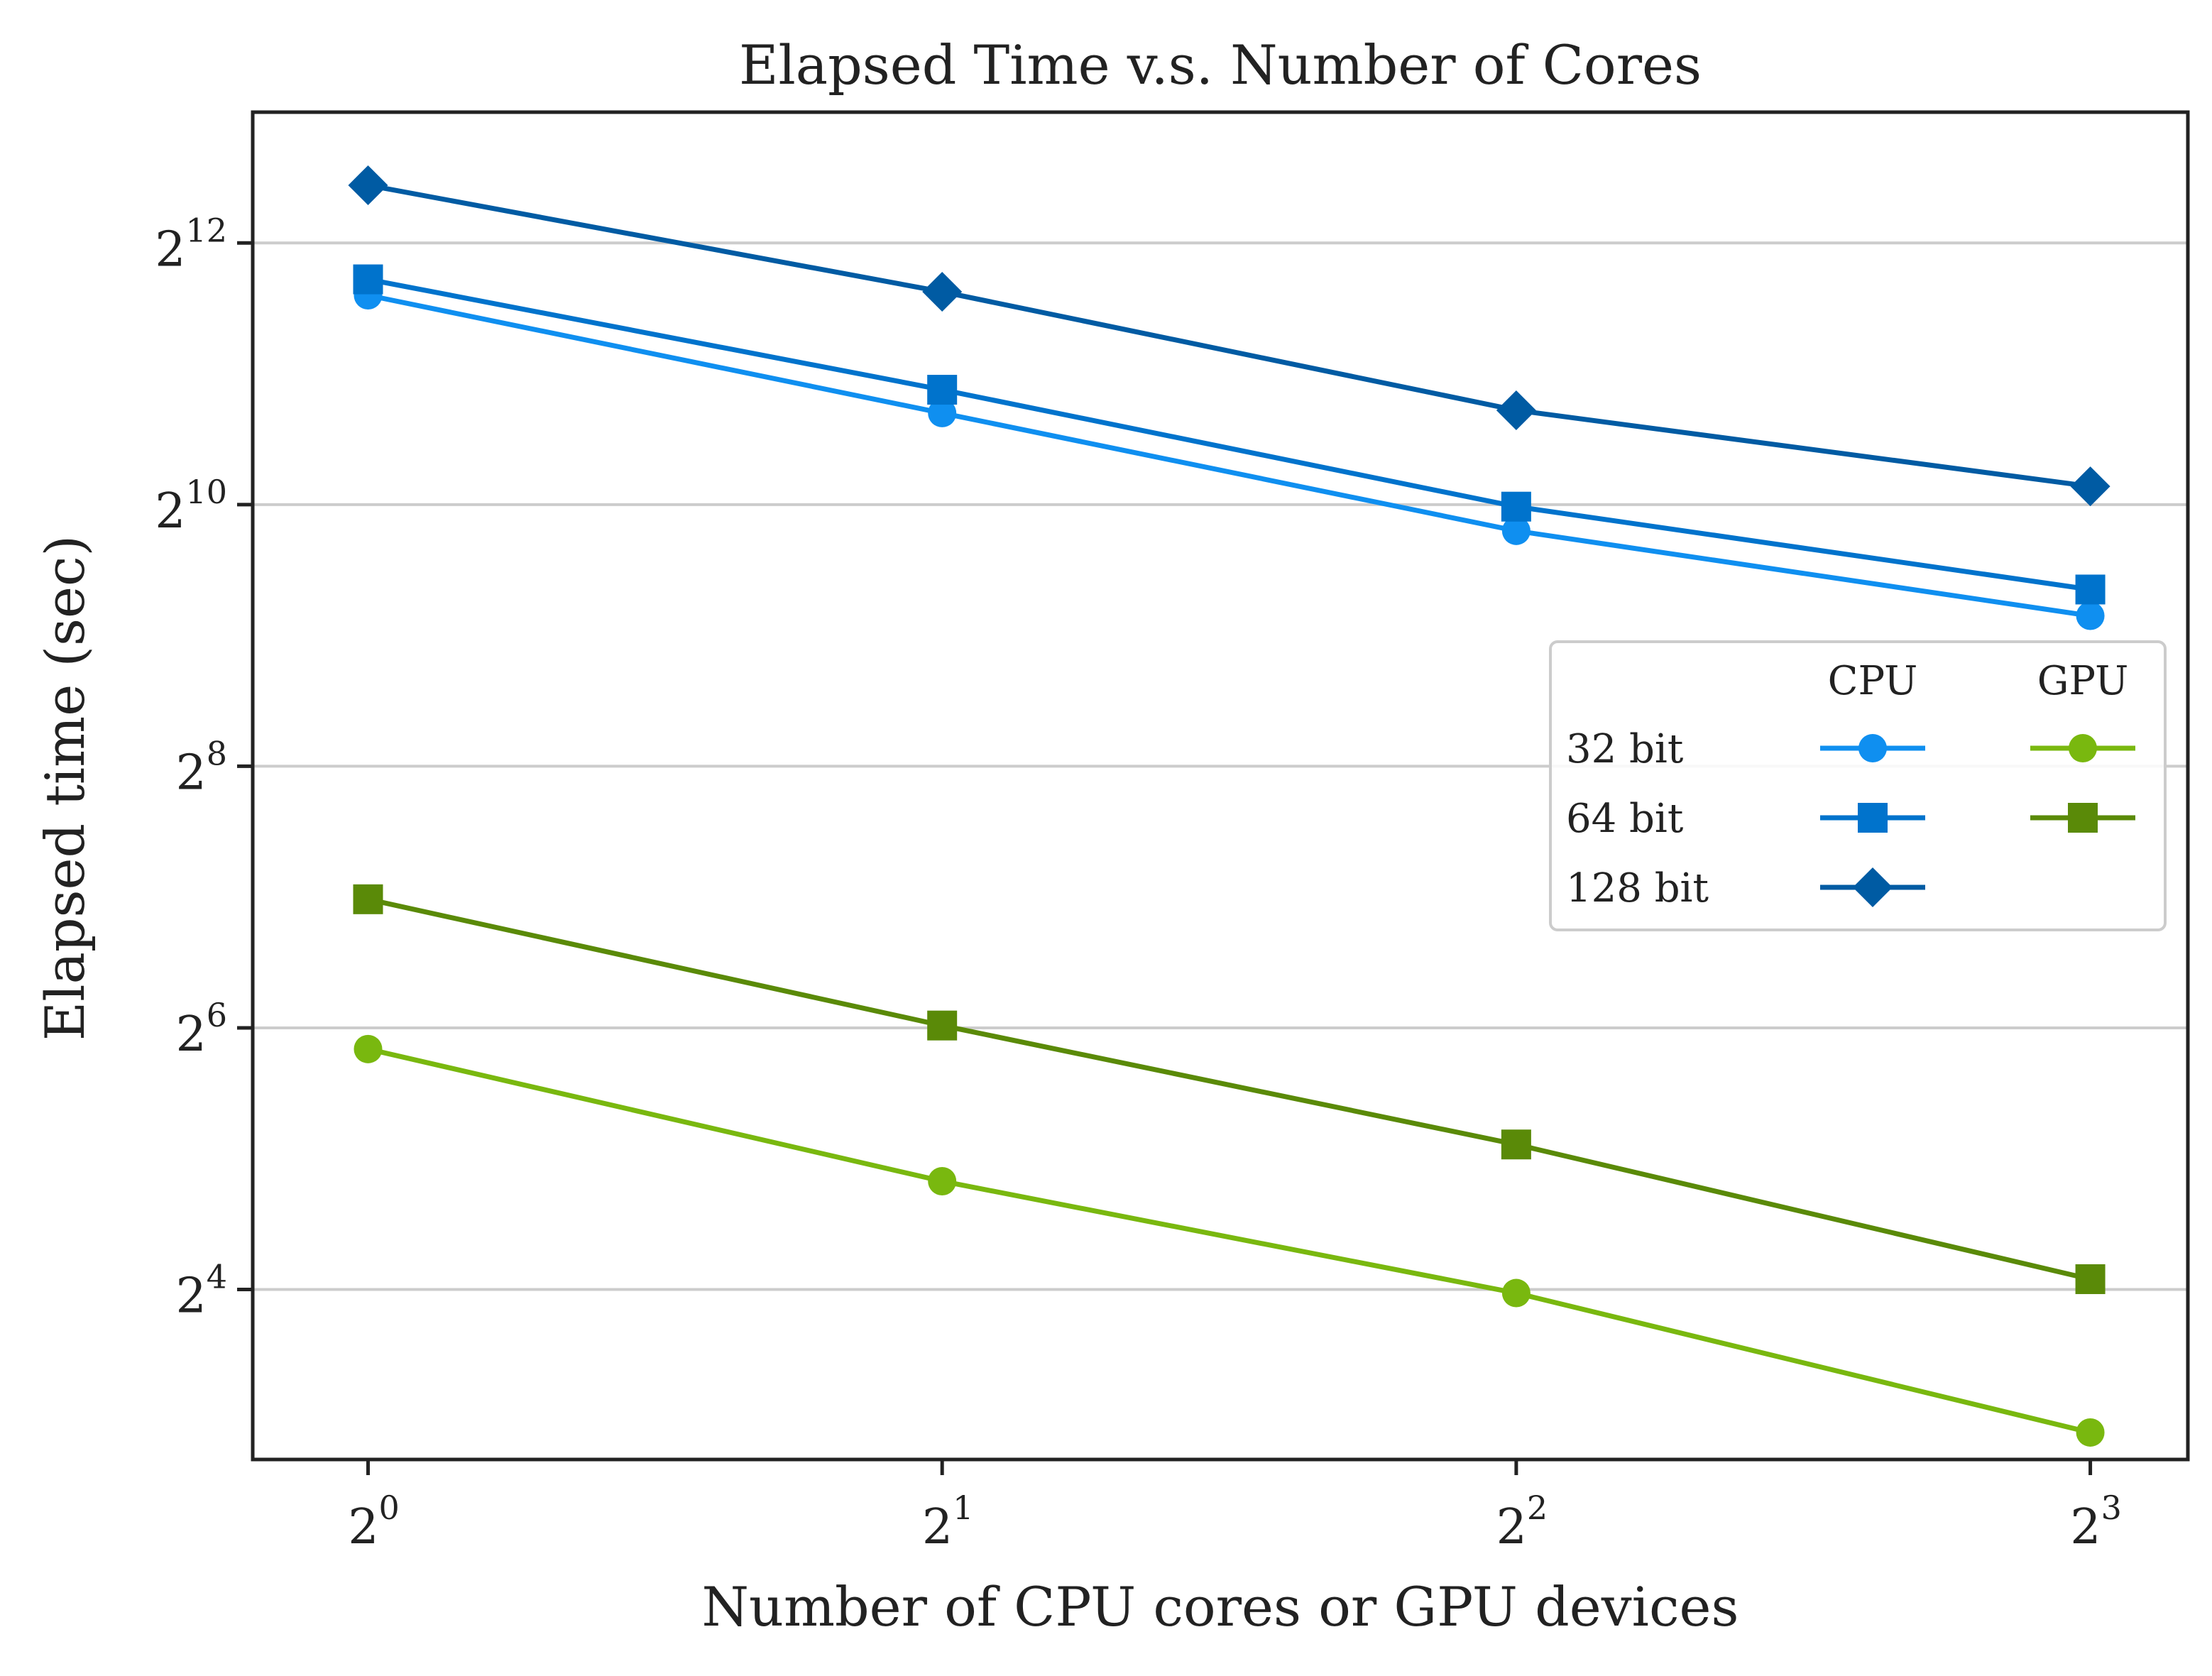 The height and width of the screenshot is (1676, 2212). Describe the element at coordinates (1873, 818) in the screenshot. I see `legend-marker-cpu-64bit` at that location.